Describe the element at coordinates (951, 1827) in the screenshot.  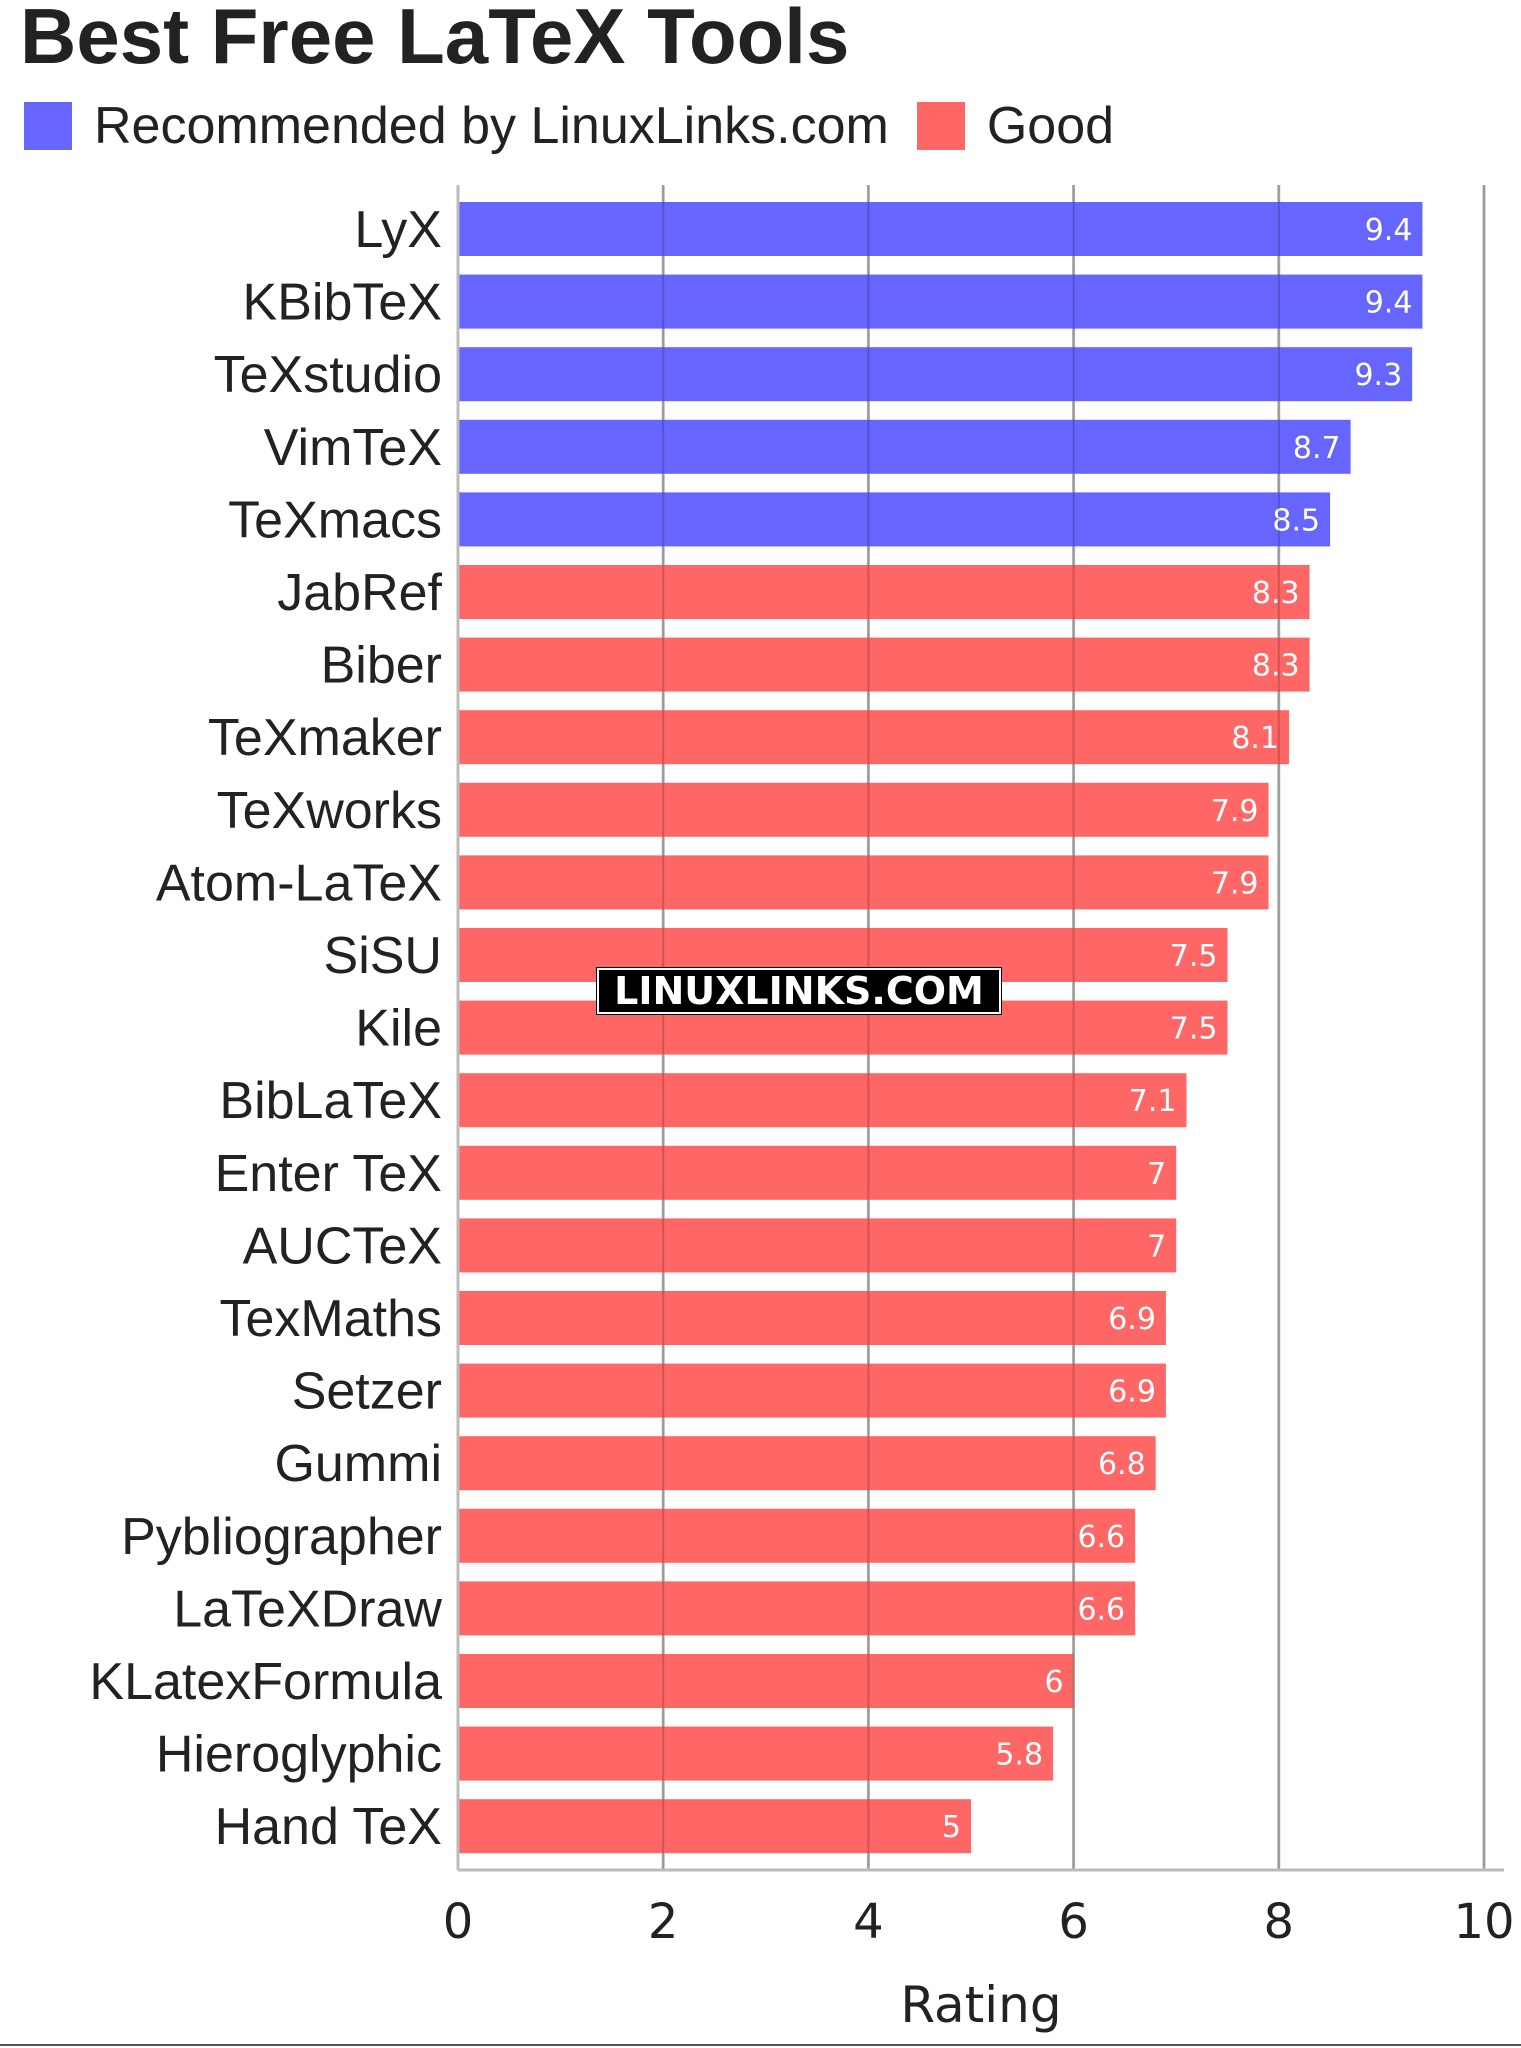
I see `bar-value-label: 5` at that location.